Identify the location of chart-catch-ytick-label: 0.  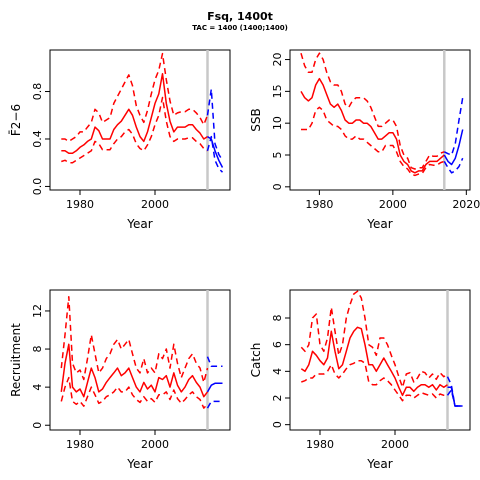
(277, 424).